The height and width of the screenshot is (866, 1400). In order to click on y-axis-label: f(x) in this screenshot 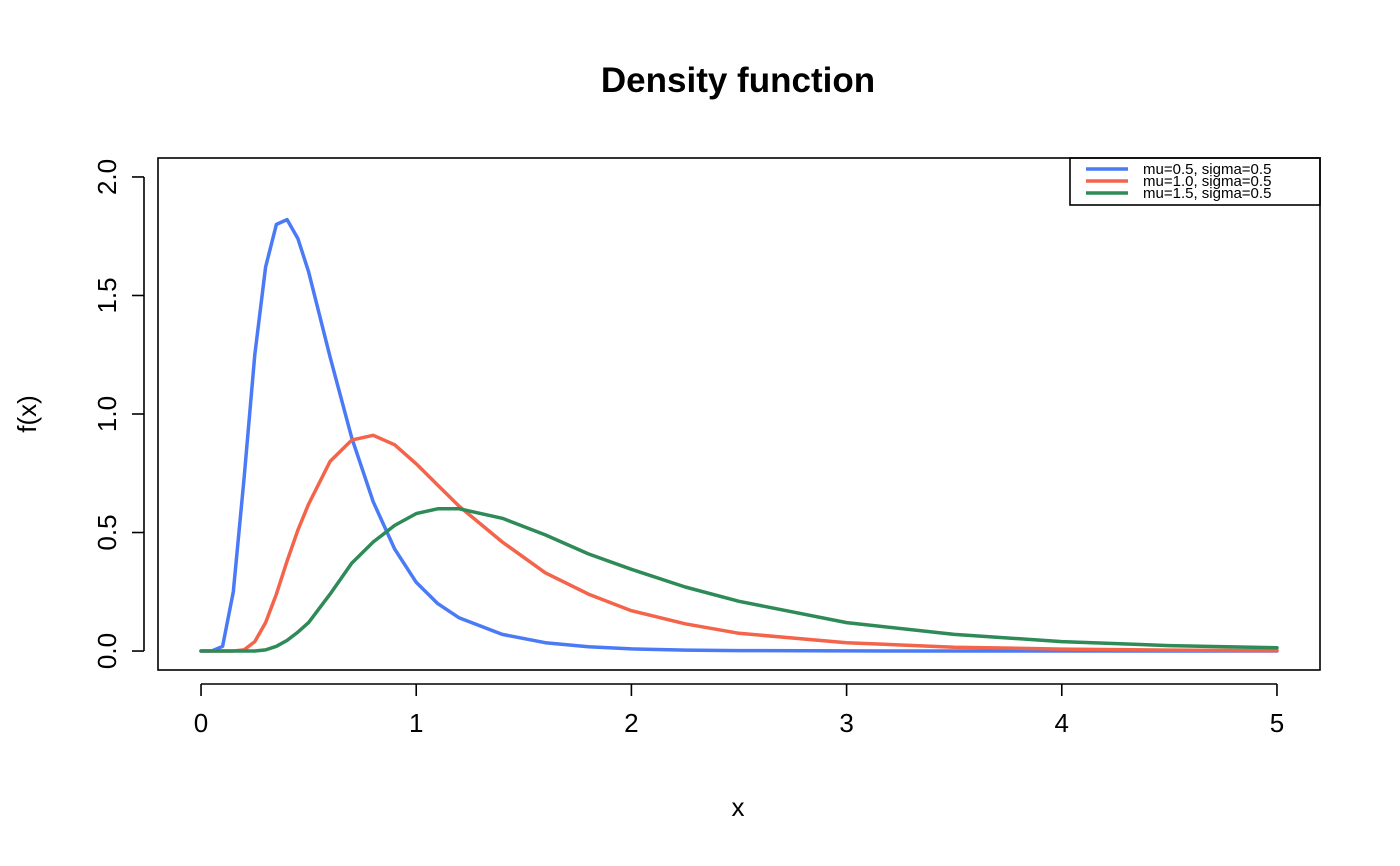, I will do `click(27, 414)`.